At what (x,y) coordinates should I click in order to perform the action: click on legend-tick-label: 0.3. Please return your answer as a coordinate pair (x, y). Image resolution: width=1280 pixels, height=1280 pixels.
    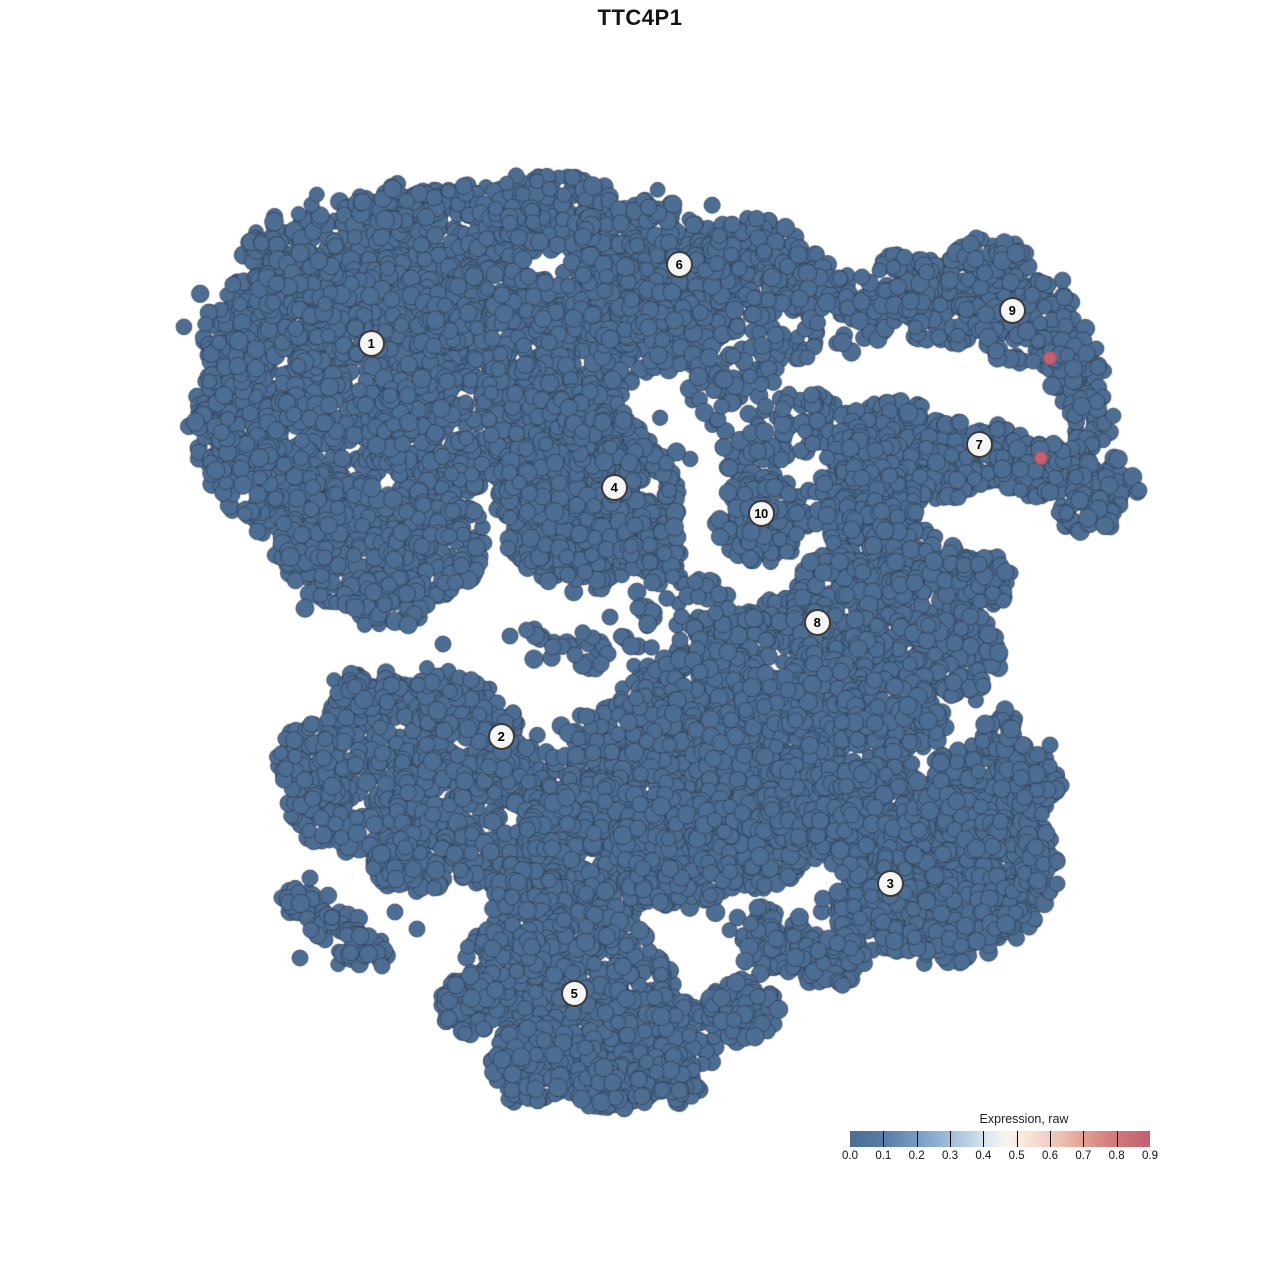
    Looking at the image, I should click on (950, 1156).